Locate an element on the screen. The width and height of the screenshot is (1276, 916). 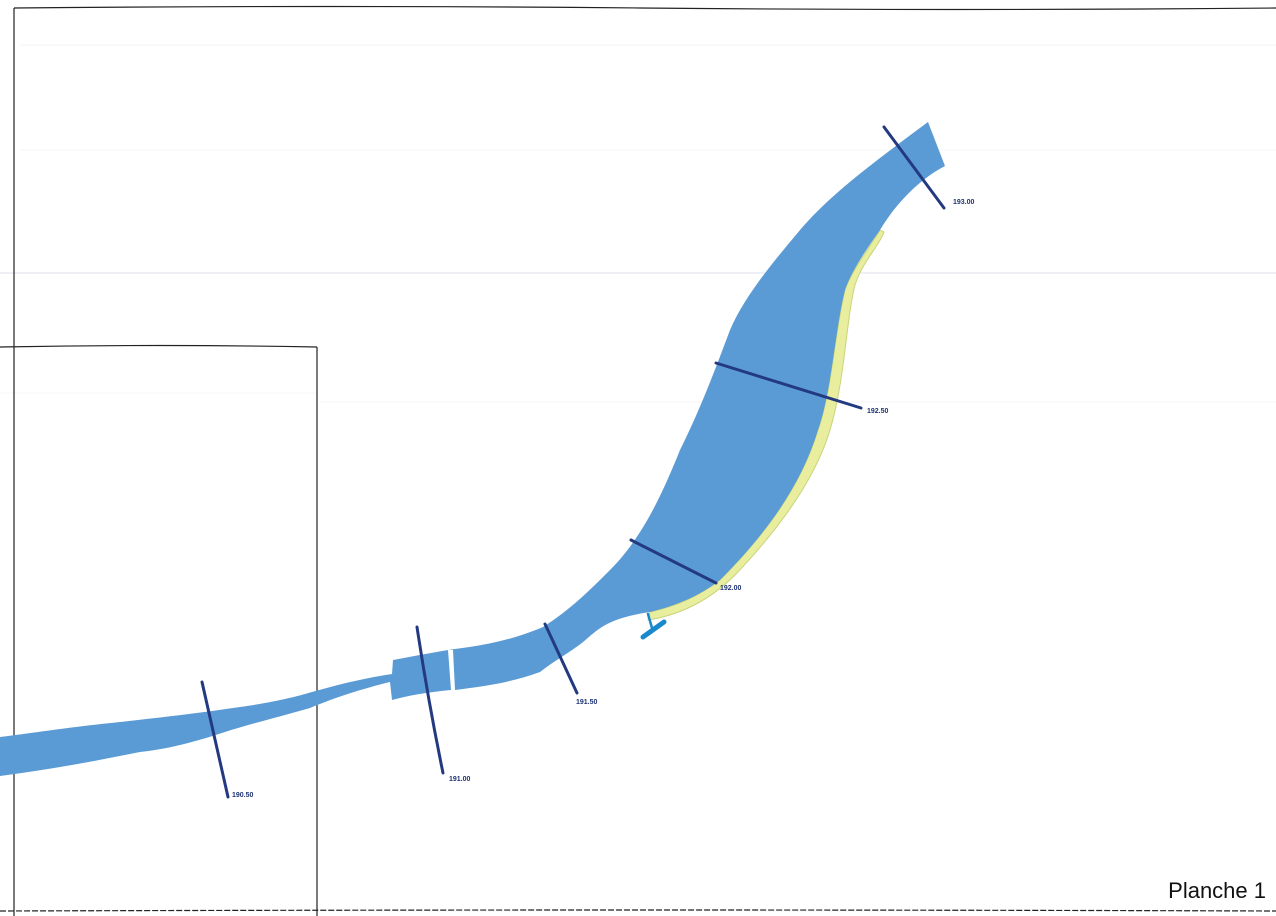
sheet-title: Planche 1 is located at coordinates (1217, 890).